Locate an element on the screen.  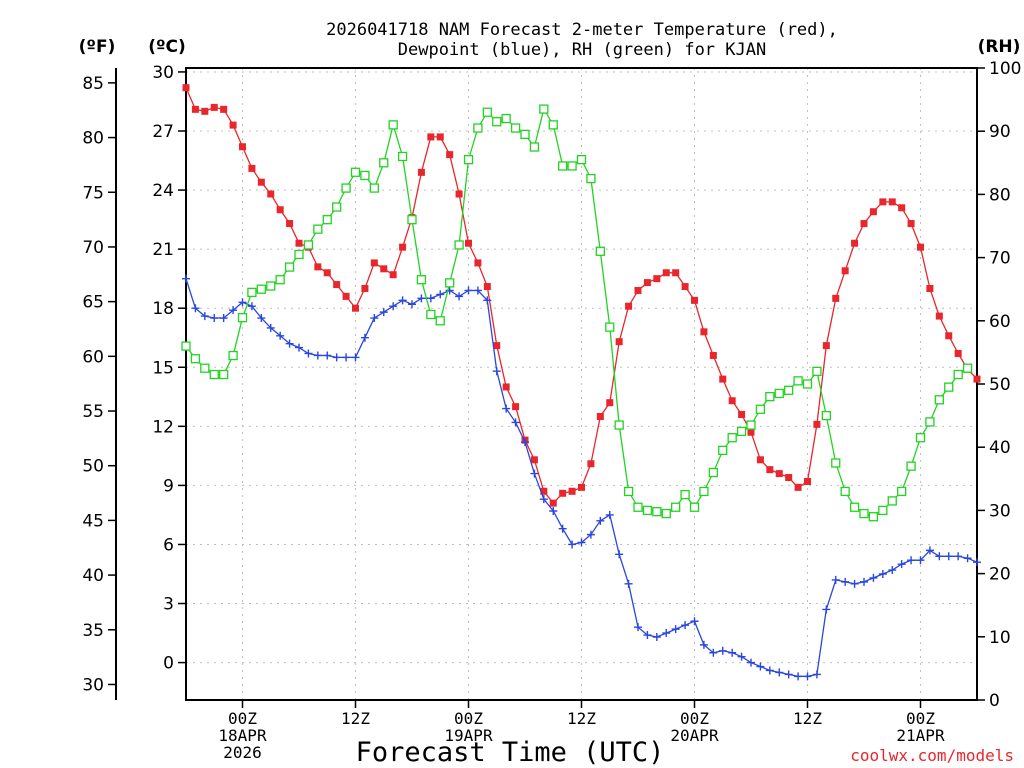
celsius-tick-label: 24 is located at coordinates (163, 191).